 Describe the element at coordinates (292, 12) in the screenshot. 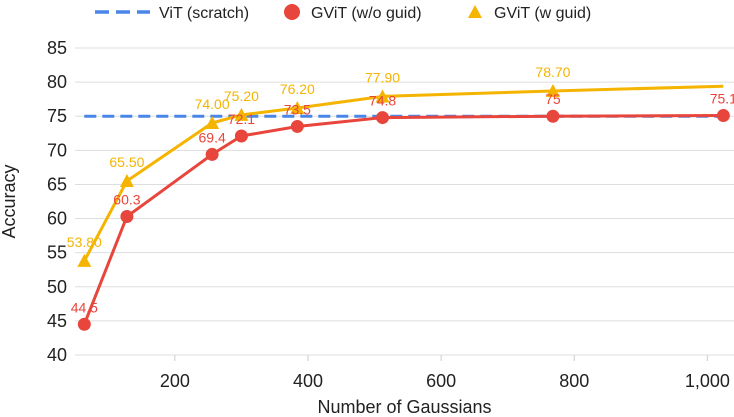

I see `legend-swatch-gvit-wo-guid` at that location.